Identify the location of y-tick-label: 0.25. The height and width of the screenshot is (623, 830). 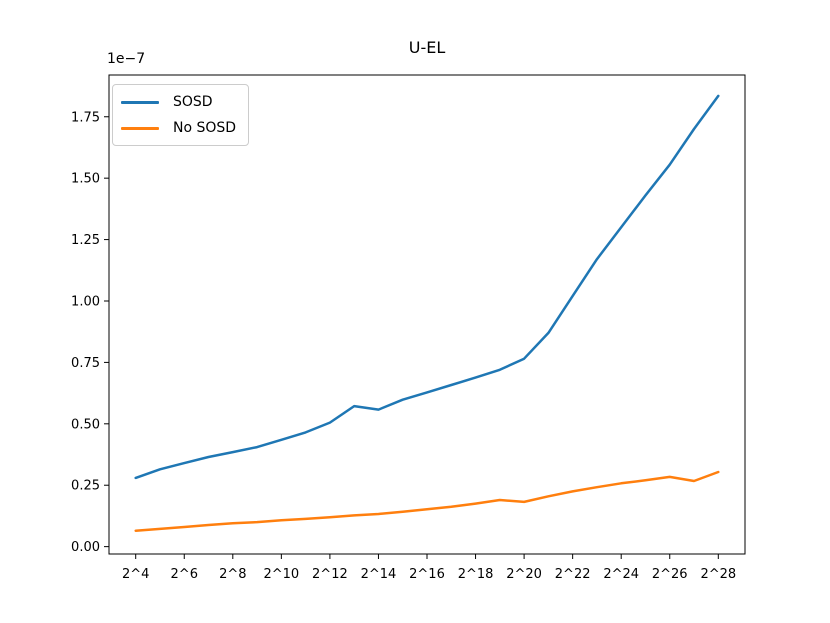
(85, 486).